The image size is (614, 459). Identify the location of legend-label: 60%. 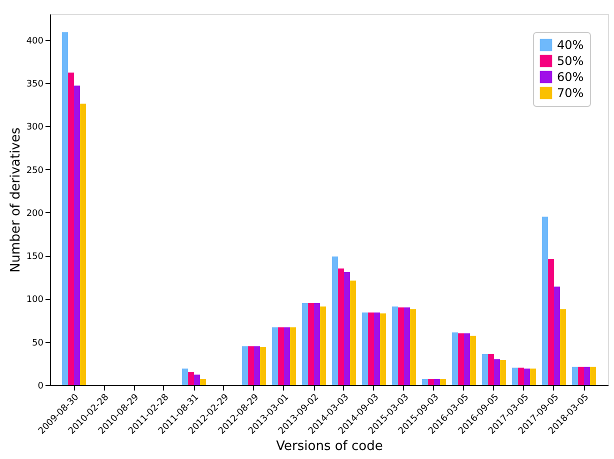
(570, 77).